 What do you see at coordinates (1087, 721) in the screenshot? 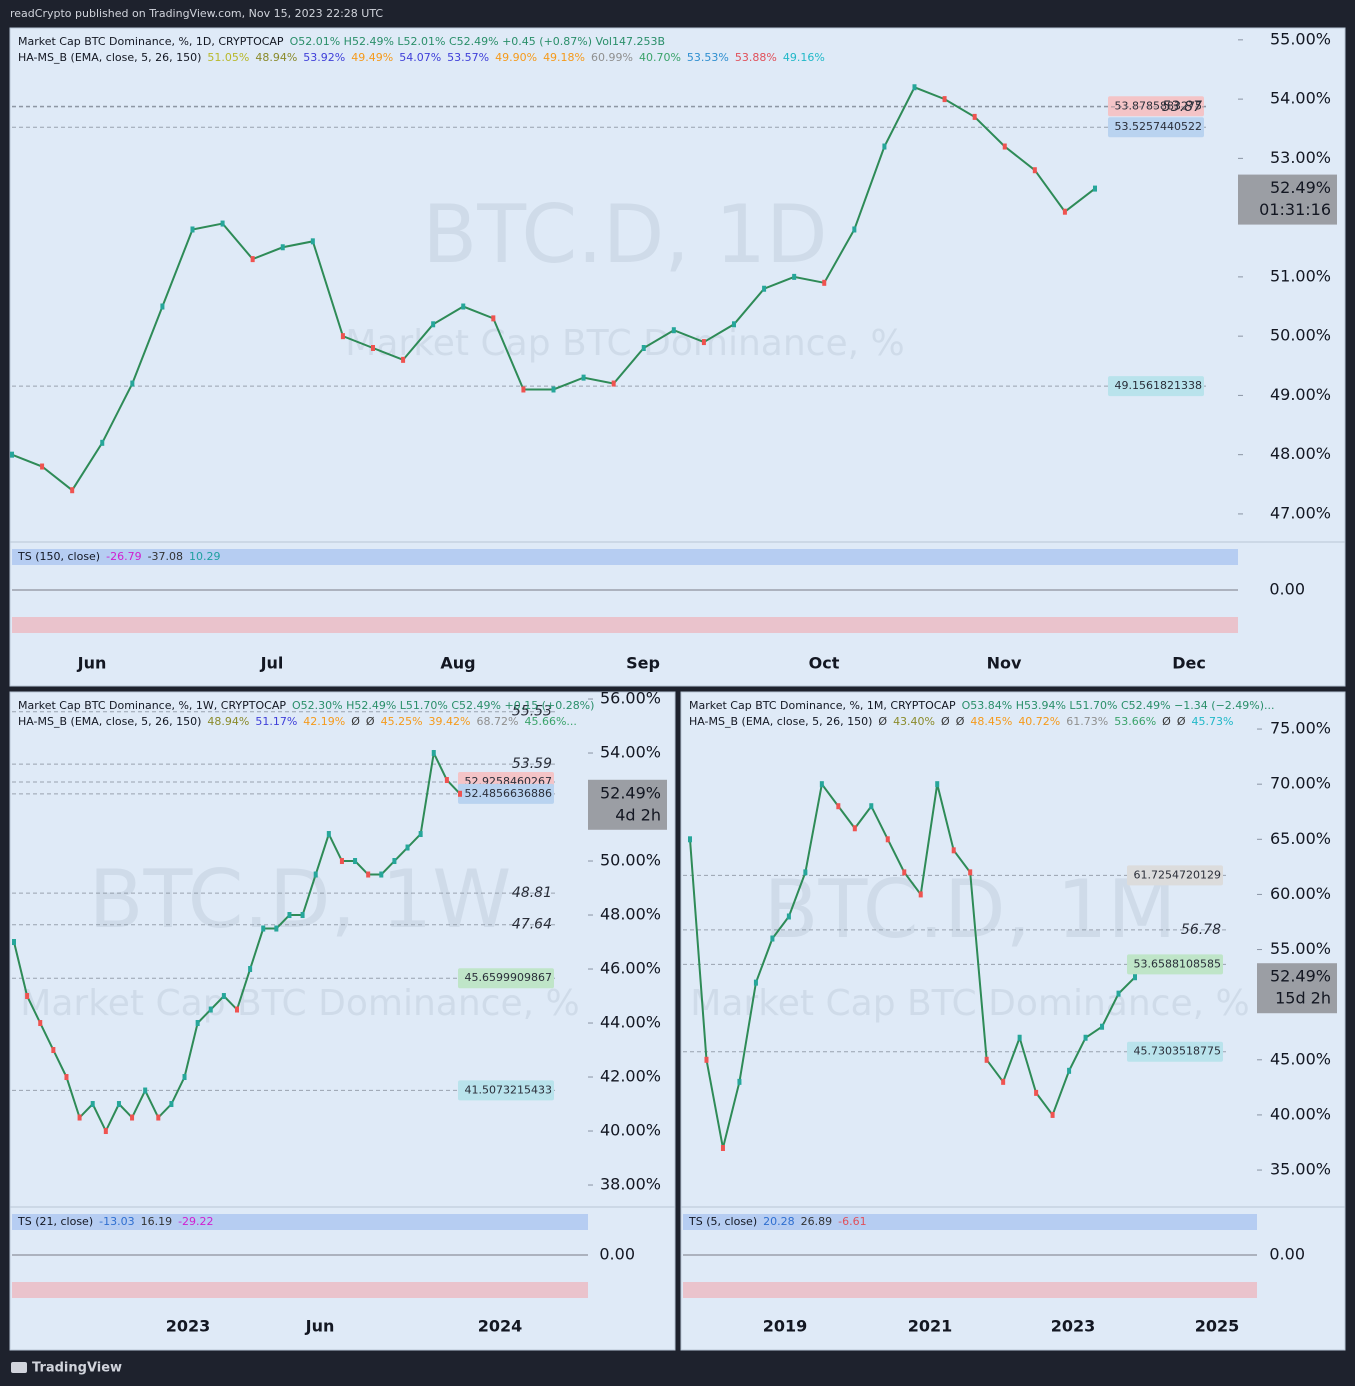
I see `indicator-value: 61.73%` at bounding box center [1087, 721].